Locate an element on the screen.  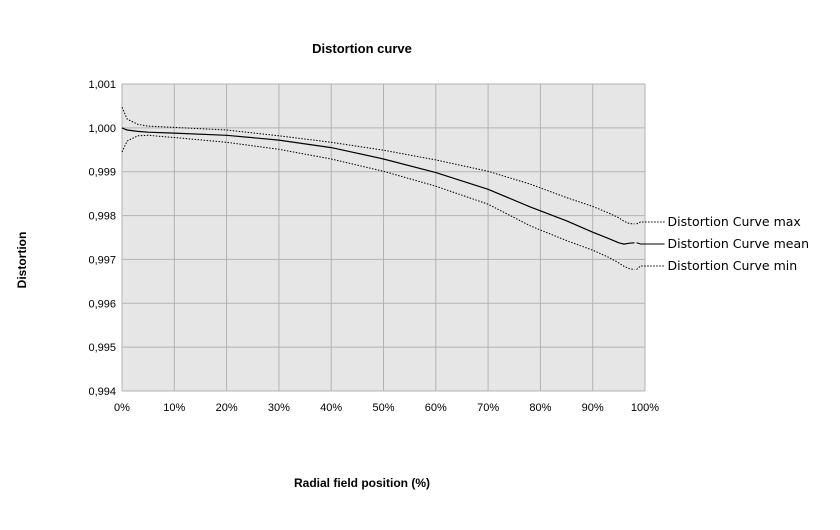
x-tick-label: 40% is located at coordinates (331, 408).